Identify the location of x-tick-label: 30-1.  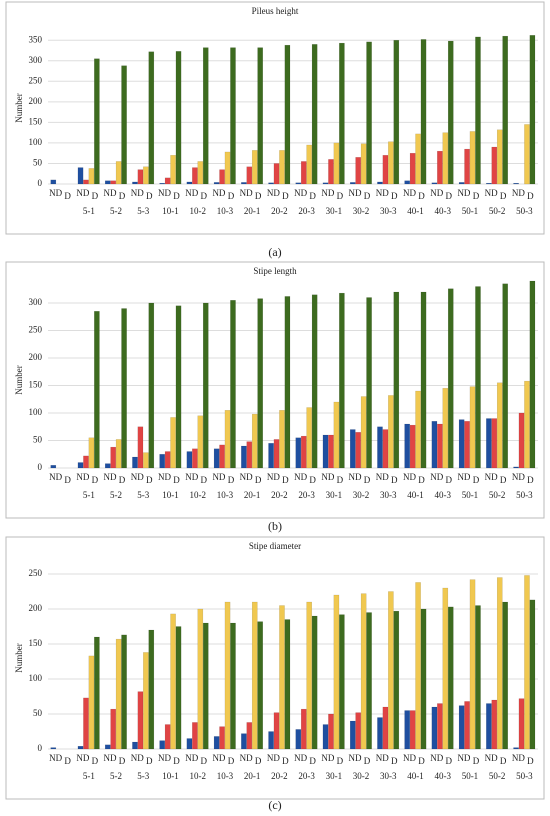
(334, 776).